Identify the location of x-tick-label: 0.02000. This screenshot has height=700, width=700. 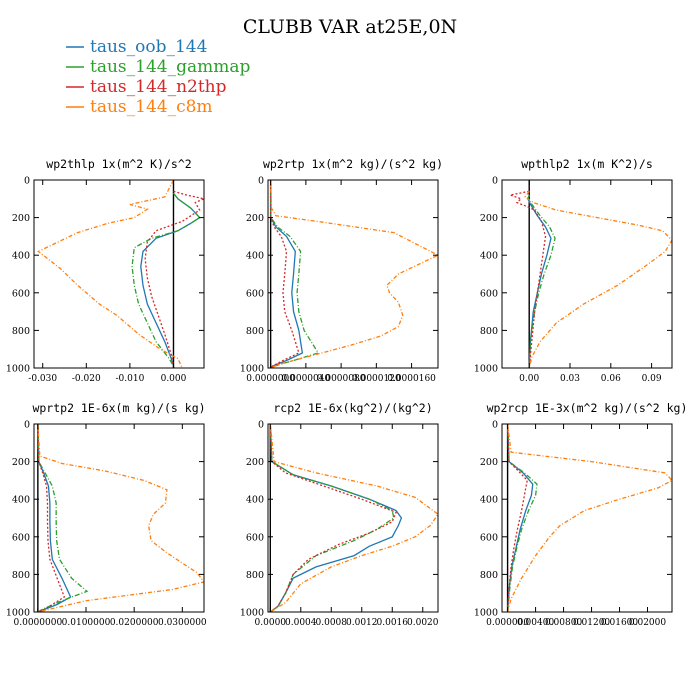
(647, 623).